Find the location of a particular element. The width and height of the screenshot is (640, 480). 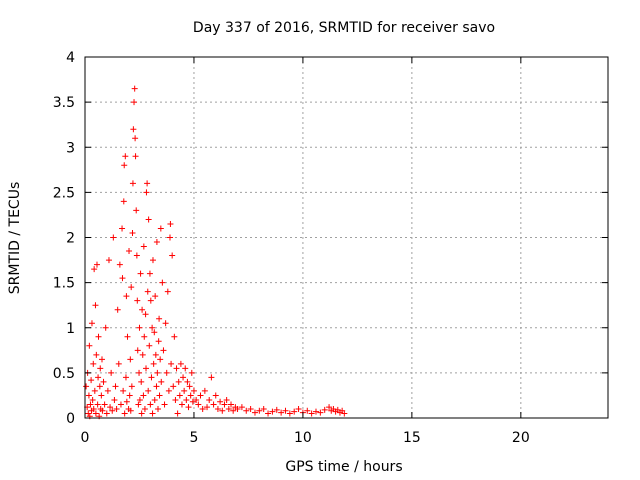

y-tick-label: 3 is located at coordinates (70, 148).